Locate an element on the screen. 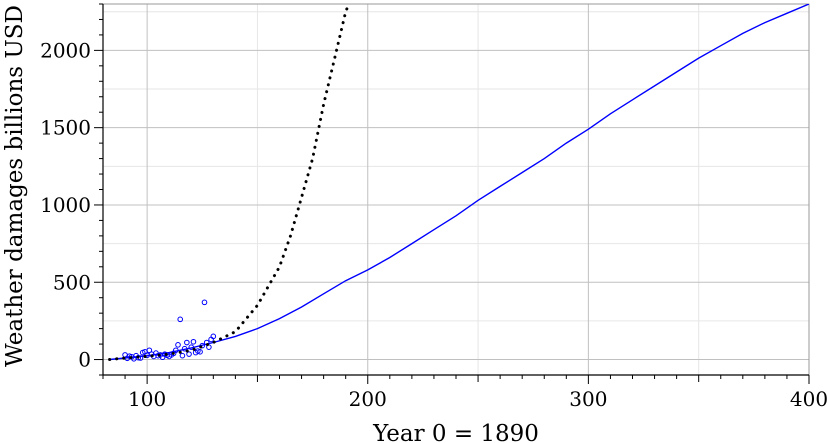 The height and width of the screenshot is (443, 827). x-tick-label: 400 is located at coordinates (808, 399).